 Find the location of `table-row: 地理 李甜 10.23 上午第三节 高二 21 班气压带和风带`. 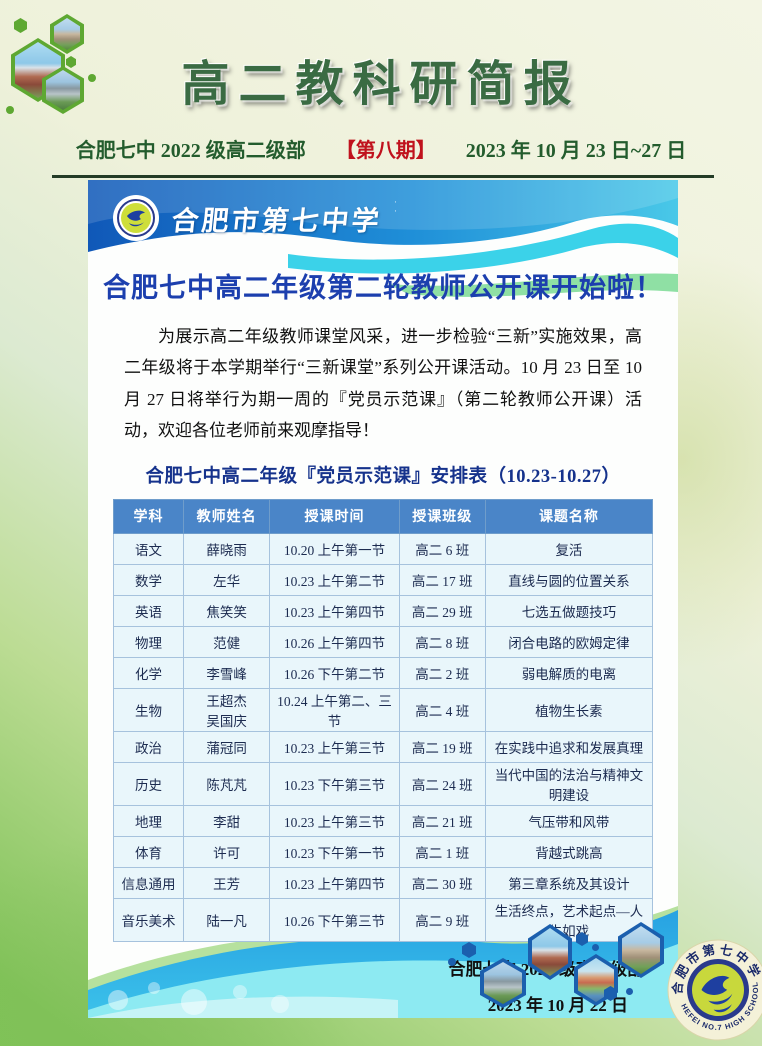

table-row: 地理 李甜 10.23 上午第三节 高二 21 班气压带和风带 is located at coordinates (383, 820).